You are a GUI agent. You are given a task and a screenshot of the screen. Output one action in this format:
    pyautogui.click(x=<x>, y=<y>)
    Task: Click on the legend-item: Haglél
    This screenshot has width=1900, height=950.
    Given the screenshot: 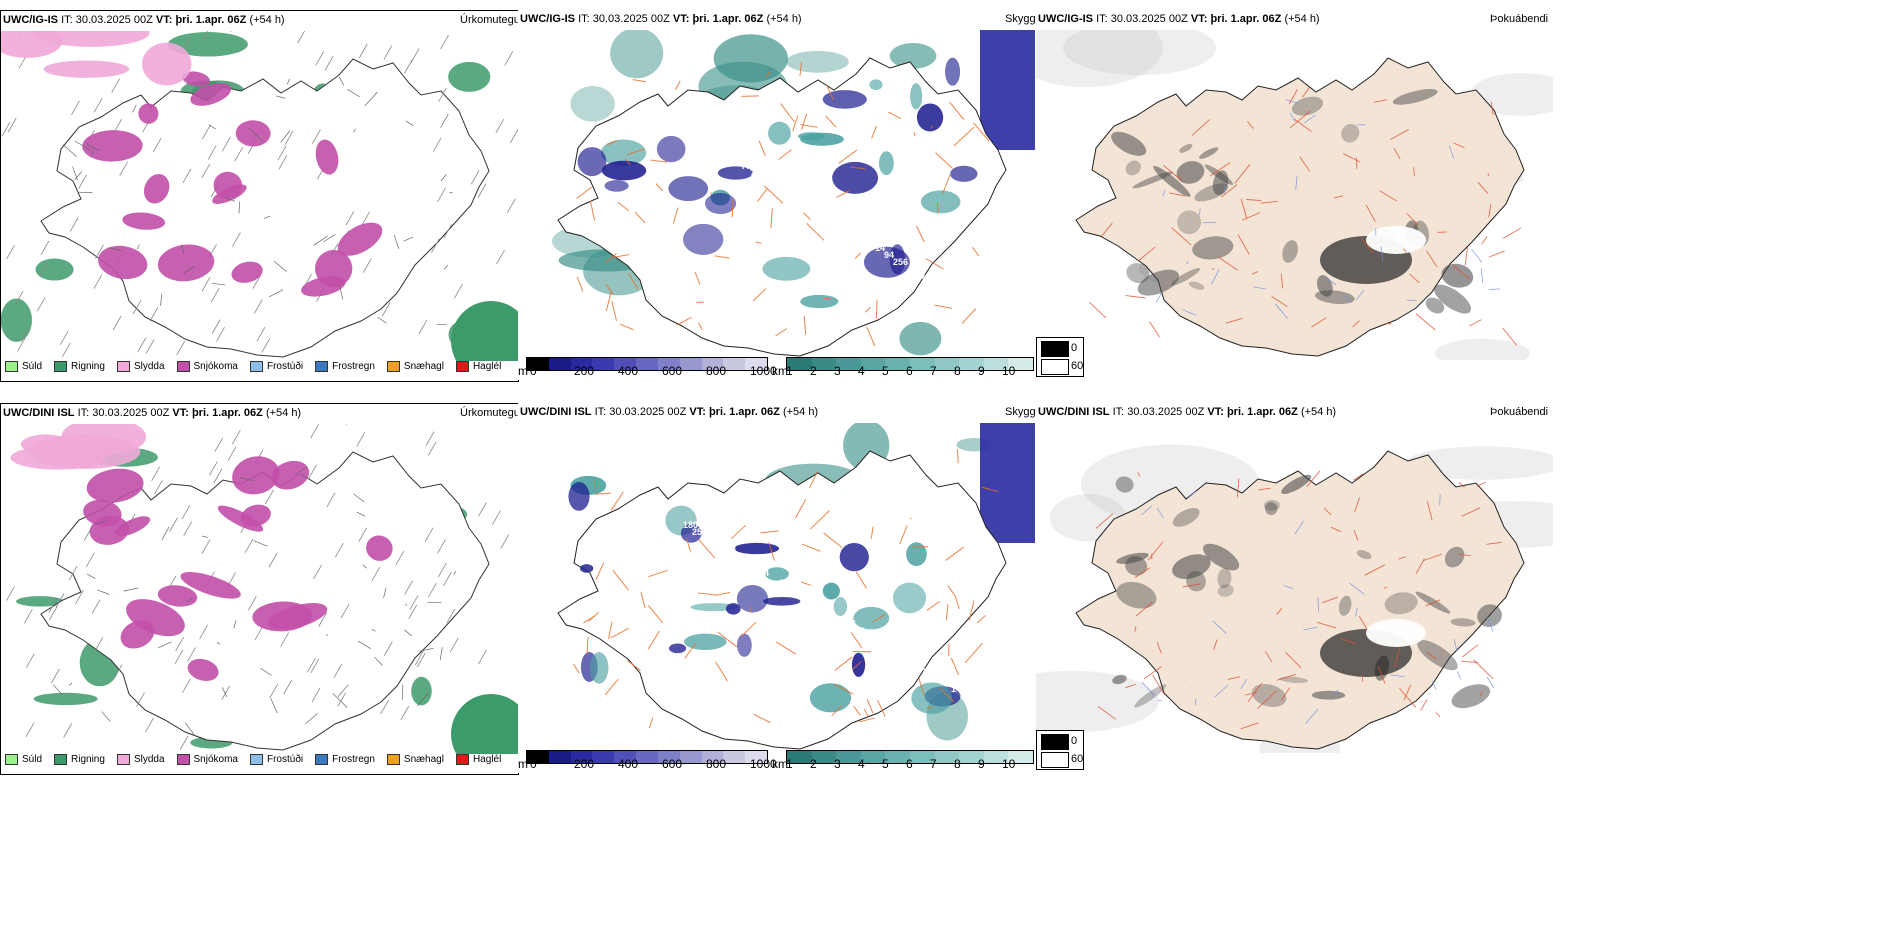 What is the action you would take?
    pyautogui.click(x=478, y=759)
    